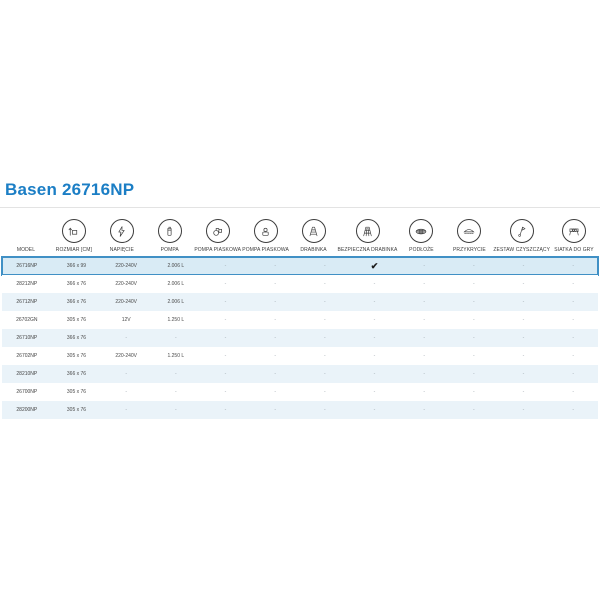  What do you see at coordinates (265, 231) in the screenshot?
I see `sand-pump-2-icon` at bounding box center [265, 231].